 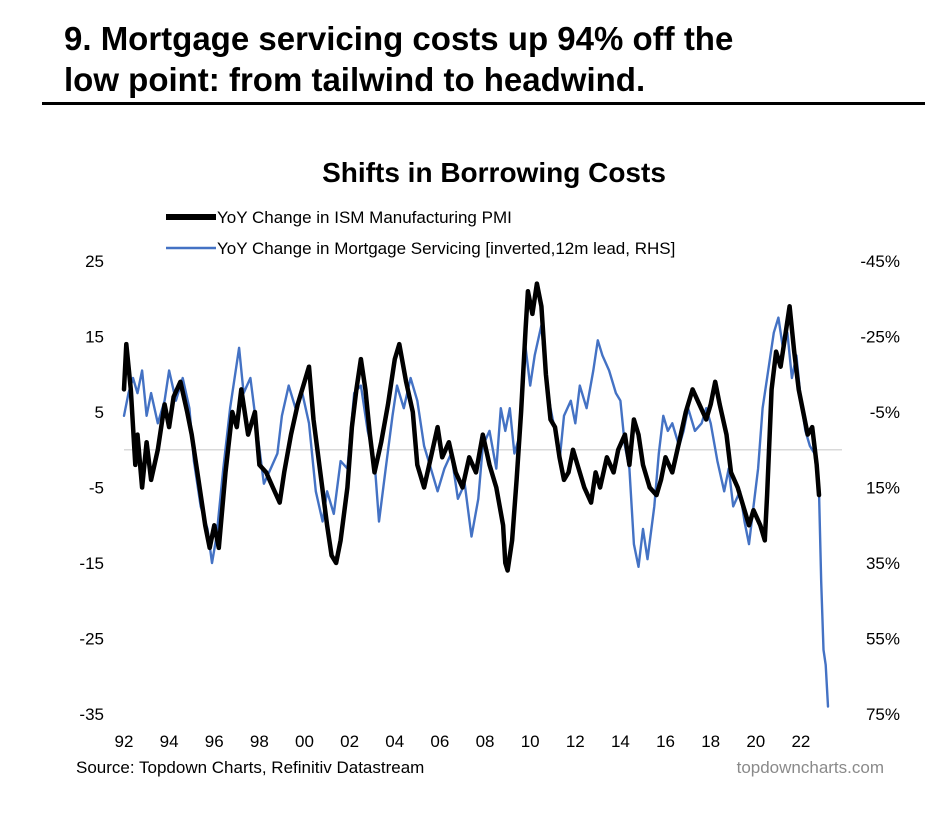 What do you see at coordinates (169, 741) in the screenshot?
I see `x-tick-label: 94` at bounding box center [169, 741].